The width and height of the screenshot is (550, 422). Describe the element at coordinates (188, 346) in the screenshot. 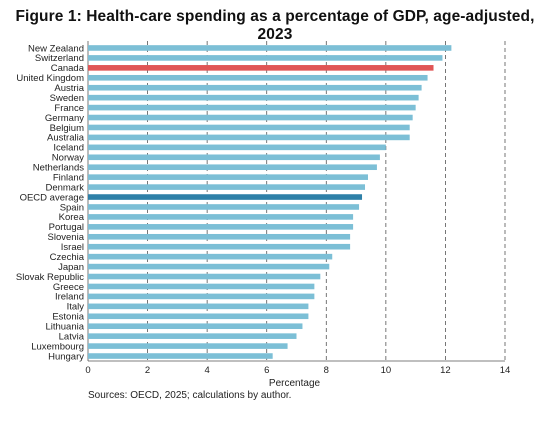

I see `bar-luxembourg` at that location.